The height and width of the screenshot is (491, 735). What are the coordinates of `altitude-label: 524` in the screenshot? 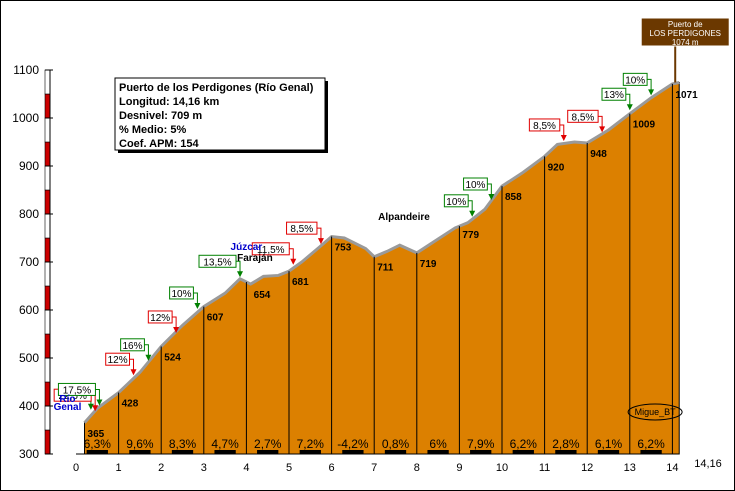 It's located at (172, 357).